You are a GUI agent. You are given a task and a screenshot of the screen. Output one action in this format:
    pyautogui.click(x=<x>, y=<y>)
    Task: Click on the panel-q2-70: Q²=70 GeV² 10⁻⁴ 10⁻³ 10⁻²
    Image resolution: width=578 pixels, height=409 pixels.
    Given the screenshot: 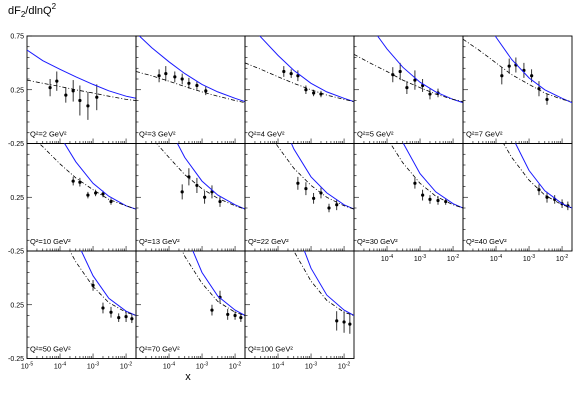 What is the action you would take?
    pyautogui.click(x=190, y=310)
    